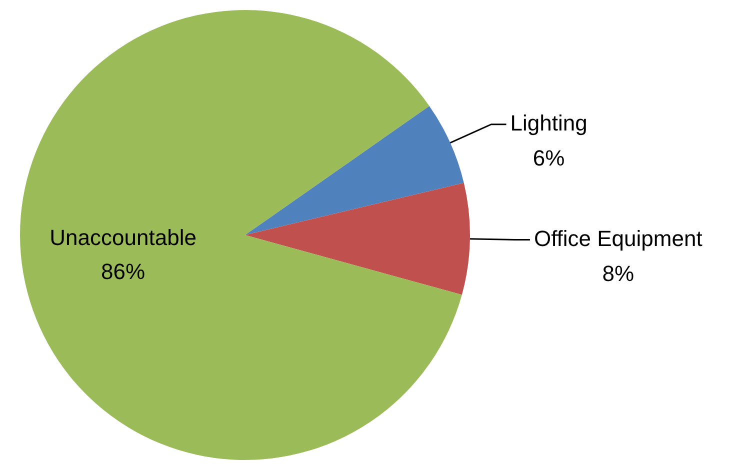 The image size is (754, 469). Describe the element at coordinates (618, 238) in the screenshot. I see `slice-label: Office Equipment` at that location.